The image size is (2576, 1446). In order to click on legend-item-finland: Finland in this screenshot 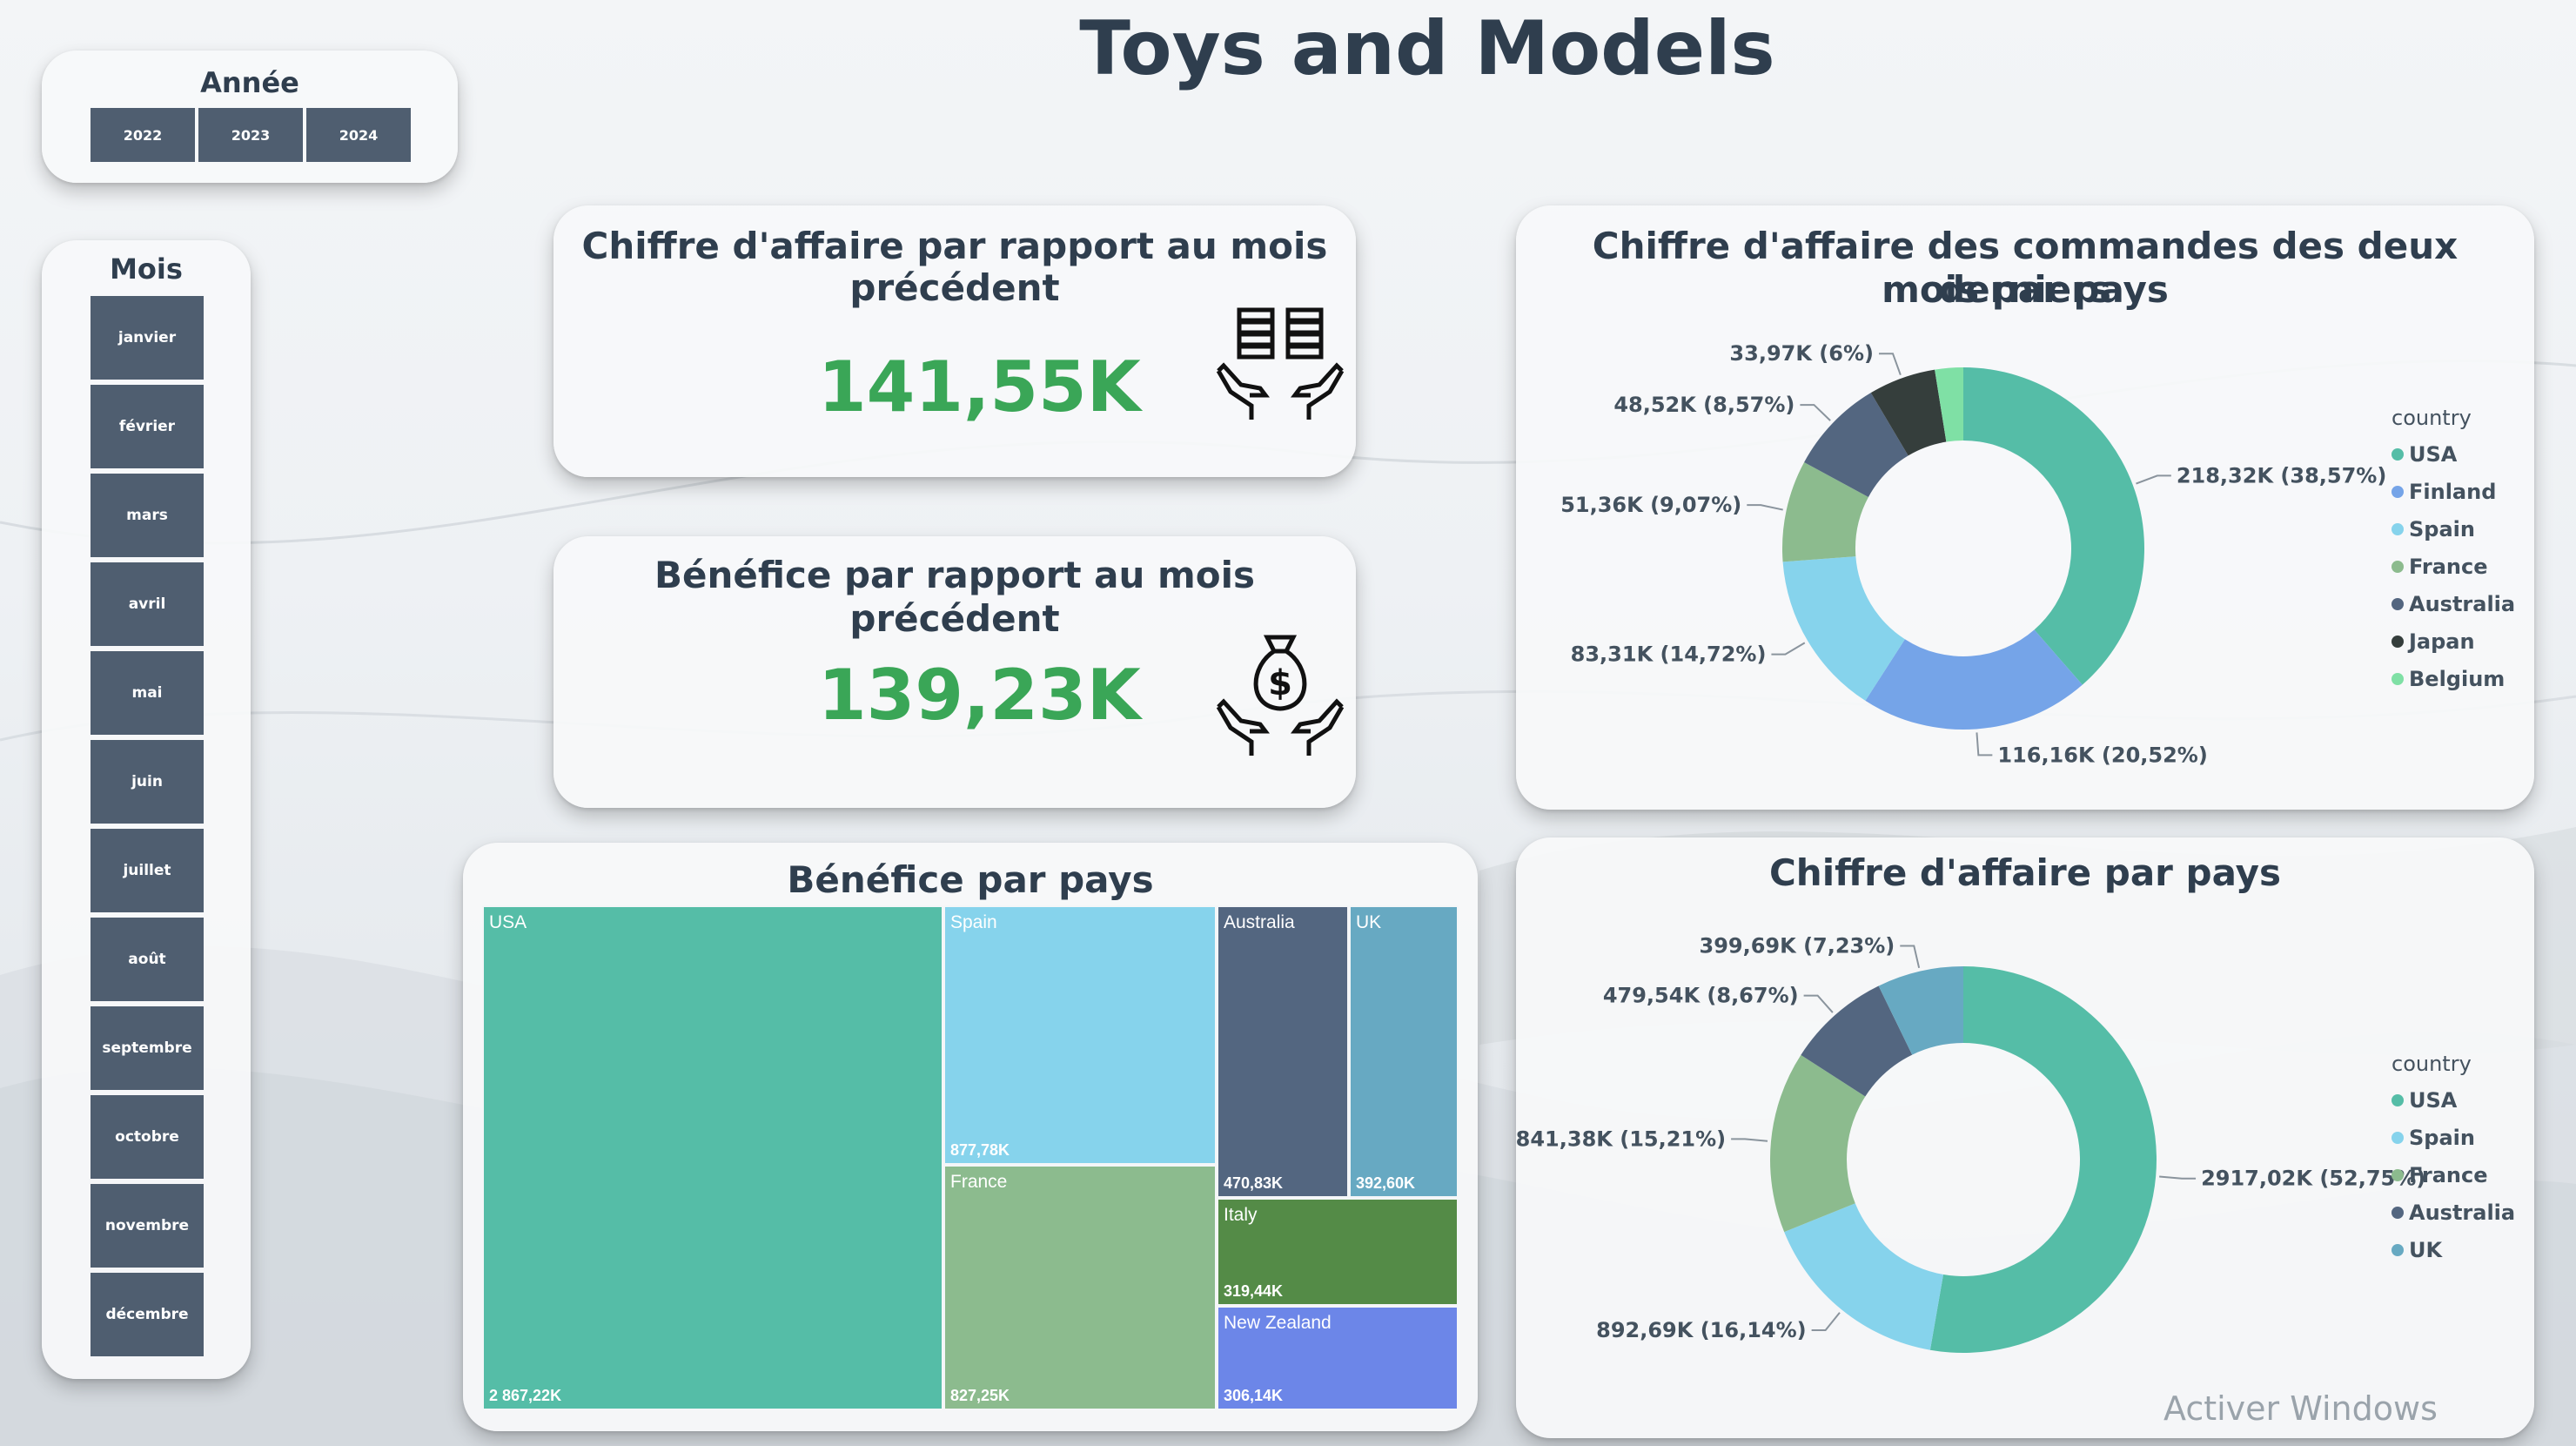, I will do `click(2454, 491)`.